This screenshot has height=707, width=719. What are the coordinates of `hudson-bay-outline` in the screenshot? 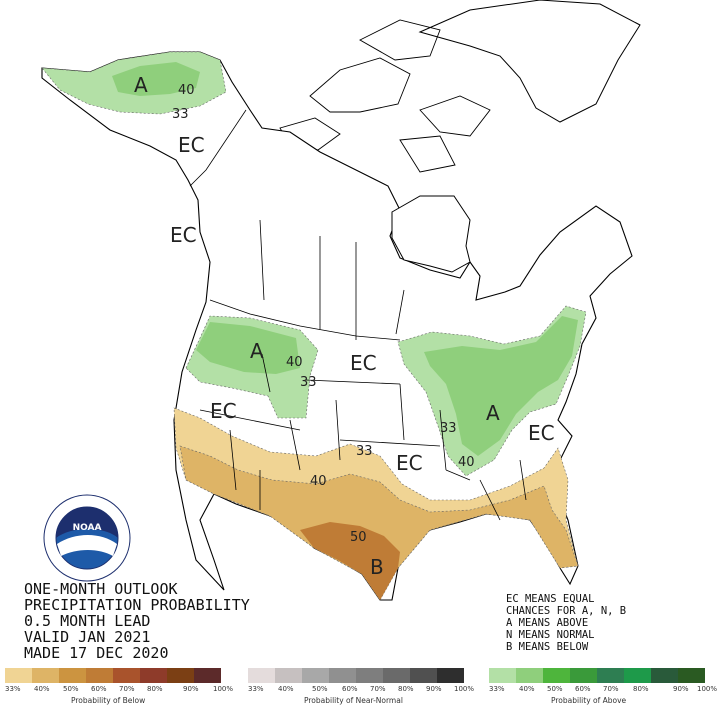 It's located at (431, 234).